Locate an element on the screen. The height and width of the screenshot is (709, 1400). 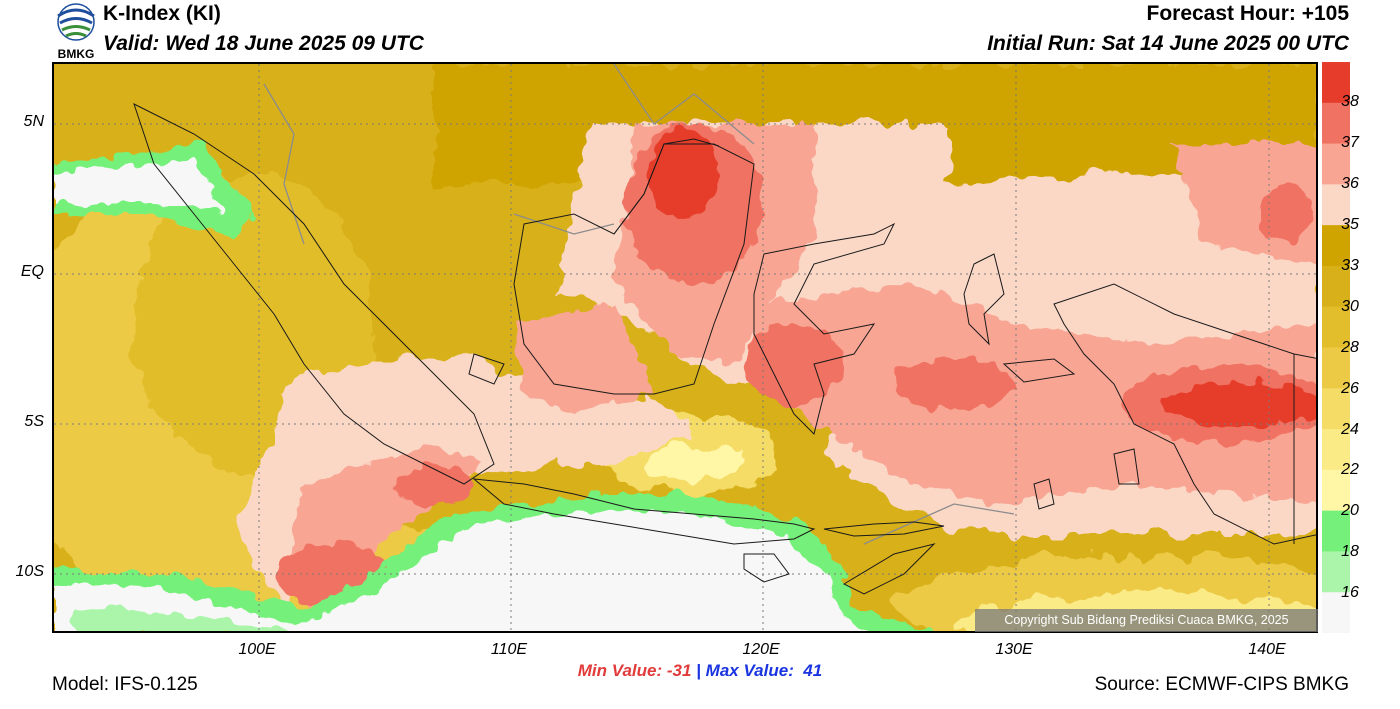
coast-sumatra is located at coordinates (314, 294).